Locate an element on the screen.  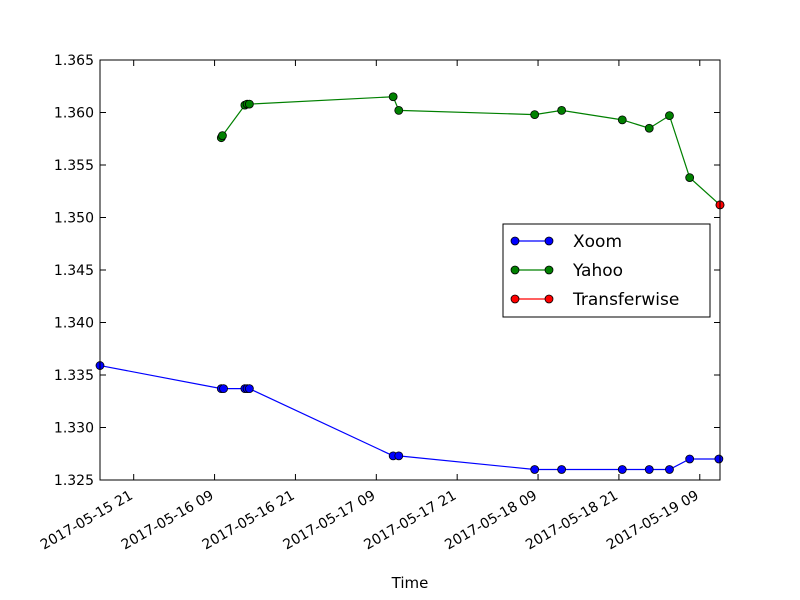
series-line-xoom is located at coordinates (409, 417).